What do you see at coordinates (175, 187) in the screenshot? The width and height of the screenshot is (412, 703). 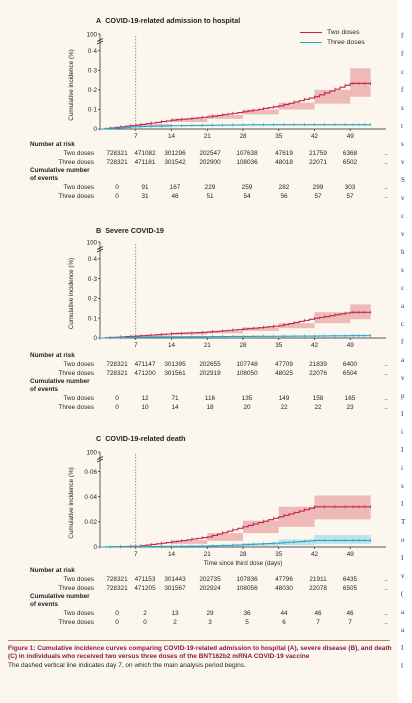 I see `events-value: 167` at bounding box center [175, 187].